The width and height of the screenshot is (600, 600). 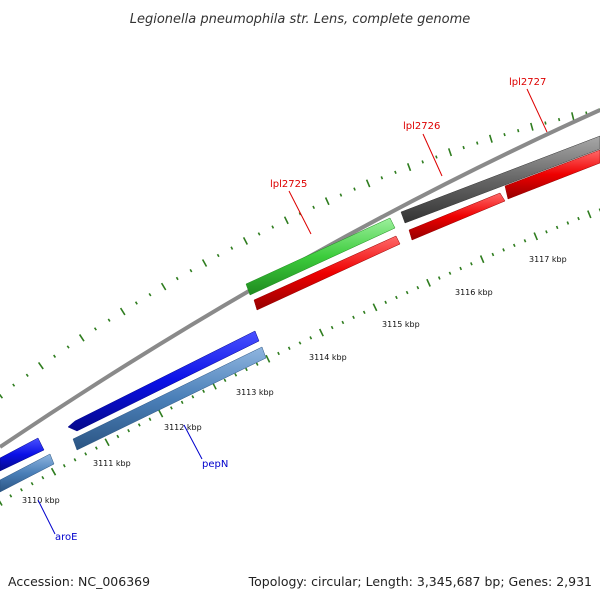 I want to click on gene-lpl2725-reverse, so click(x=327, y=273).